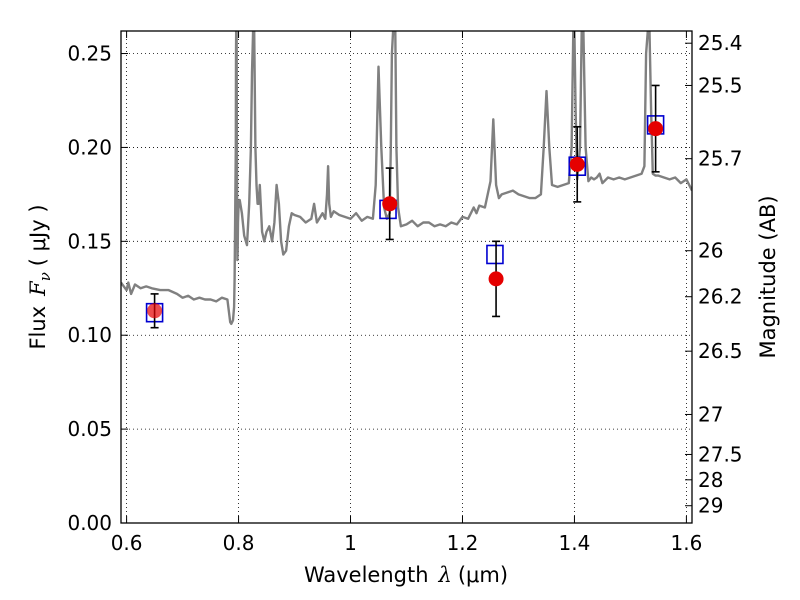 This screenshot has width=800, height=600. Describe the element at coordinates (720, 85) in the screenshot. I see `y2-tick-label: 25.5` at that location.